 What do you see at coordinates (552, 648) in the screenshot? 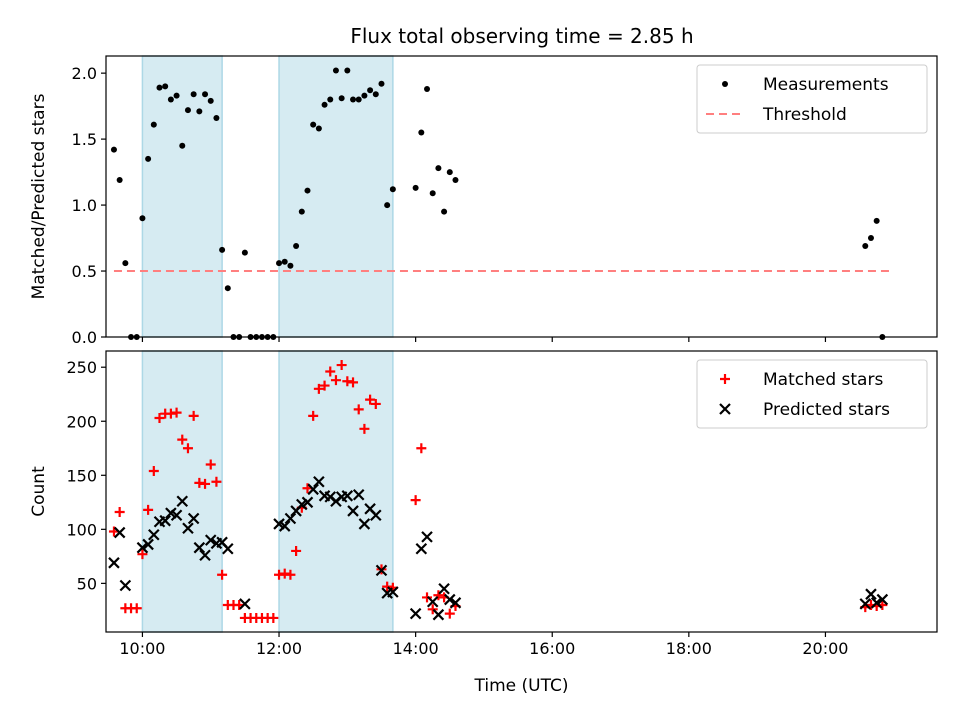
I see `x-tick-label: 16:00` at bounding box center [552, 648].